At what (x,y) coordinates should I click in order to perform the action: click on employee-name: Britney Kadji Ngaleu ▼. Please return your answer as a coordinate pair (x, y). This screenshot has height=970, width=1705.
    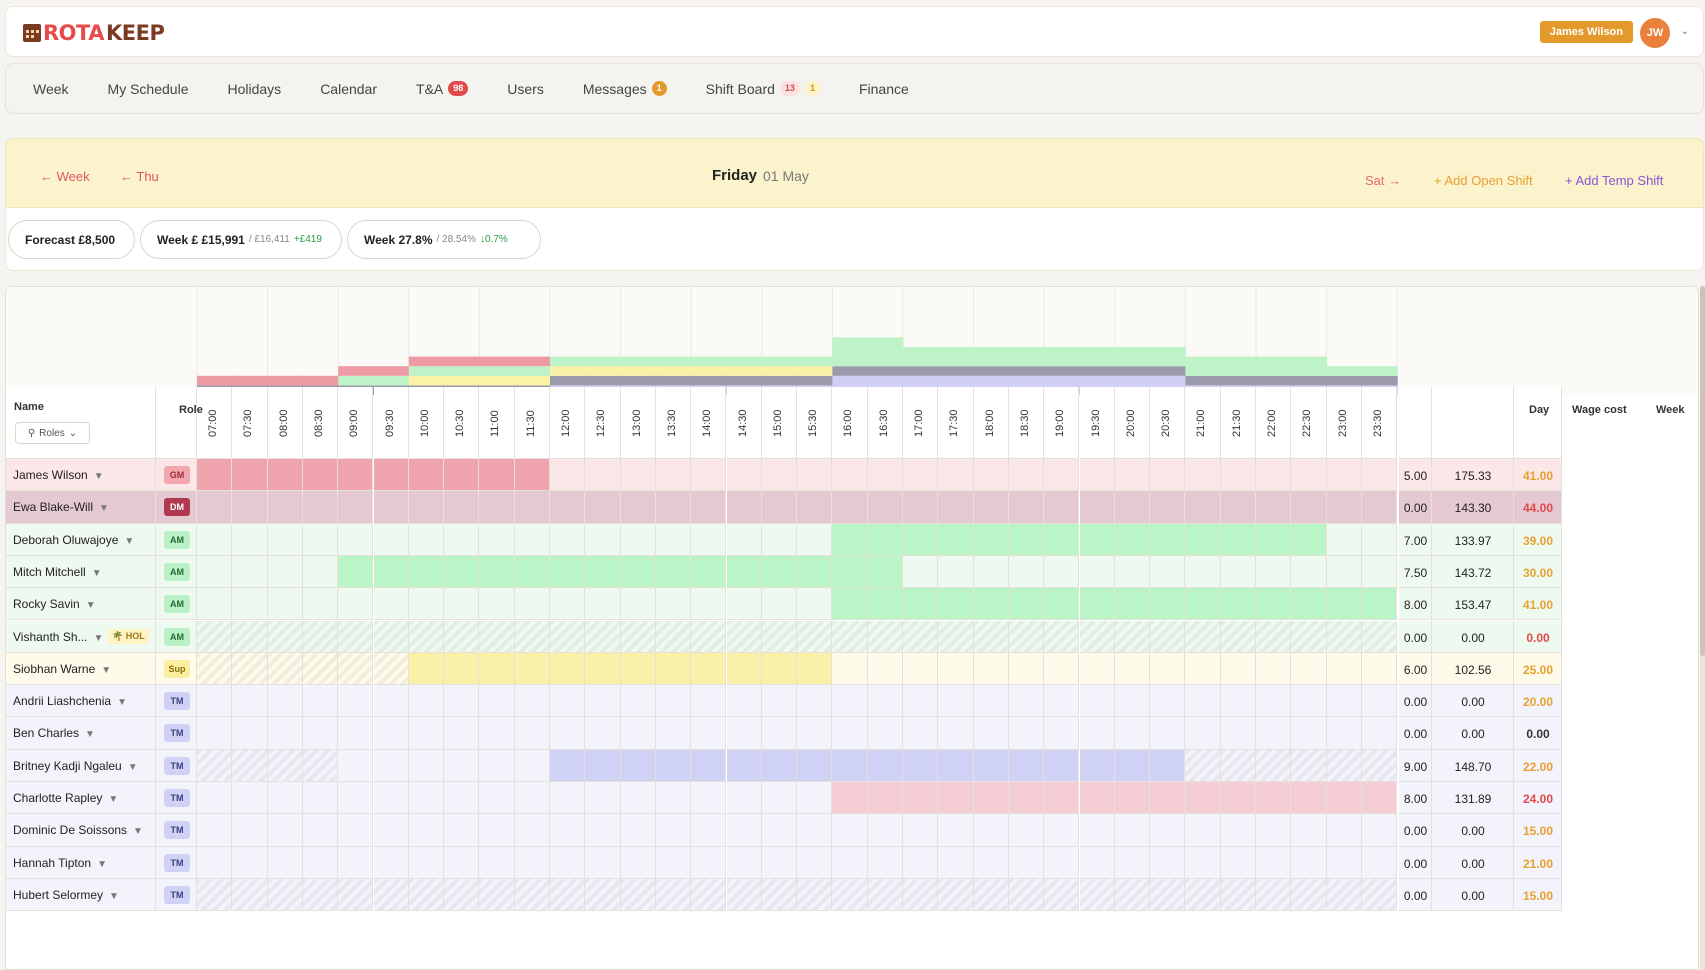
    Looking at the image, I should click on (75, 766).